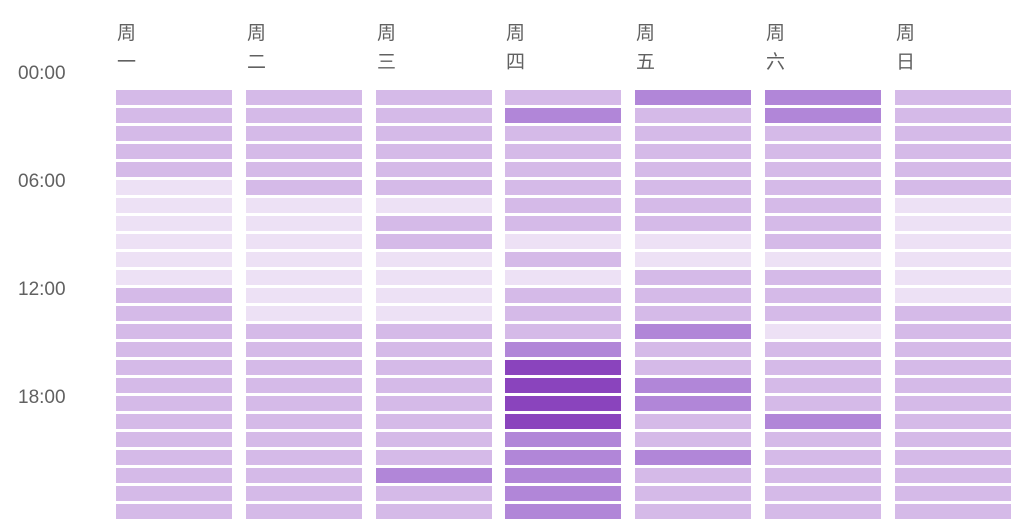 The width and height of the screenshot is (1030, 528). I want to click on day-label-2: 周二, so click(256, 47).